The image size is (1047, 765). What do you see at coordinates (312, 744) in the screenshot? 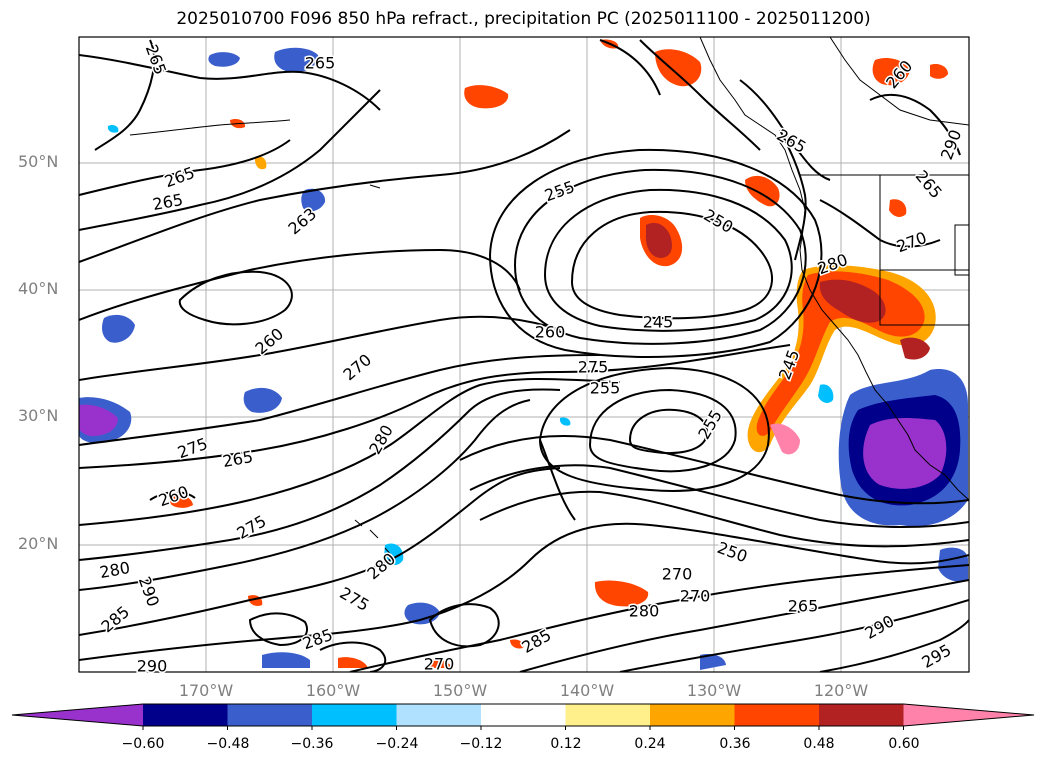
I see `colorbar-tick: −0.36` at bounding box center [312, 744].